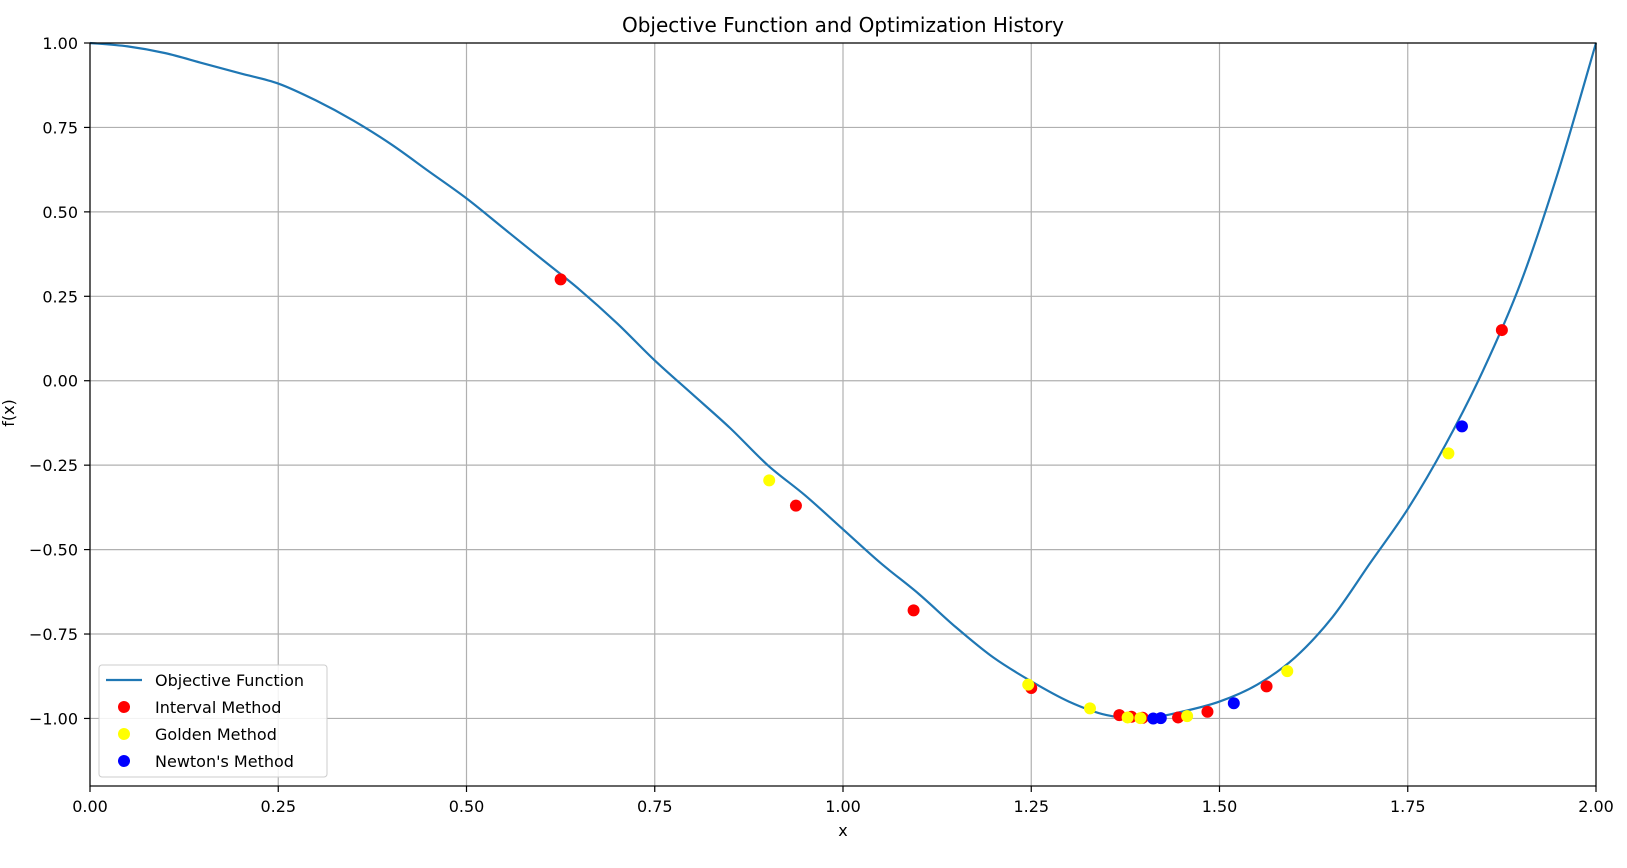  I want to click on x-axis-ticks: 0.00 0.25 0.50 0.75 1.00 1.25 1.50 1.75 2.00, so click(843, 801).